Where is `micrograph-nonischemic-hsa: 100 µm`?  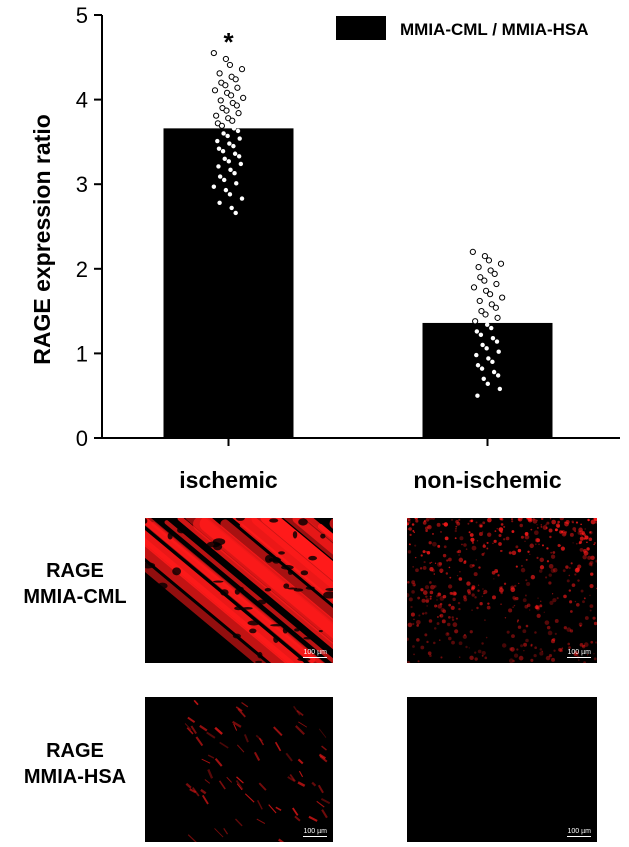
micrograph-nonischemic-hsa: 100 µm is located at coordinates (502, 769).